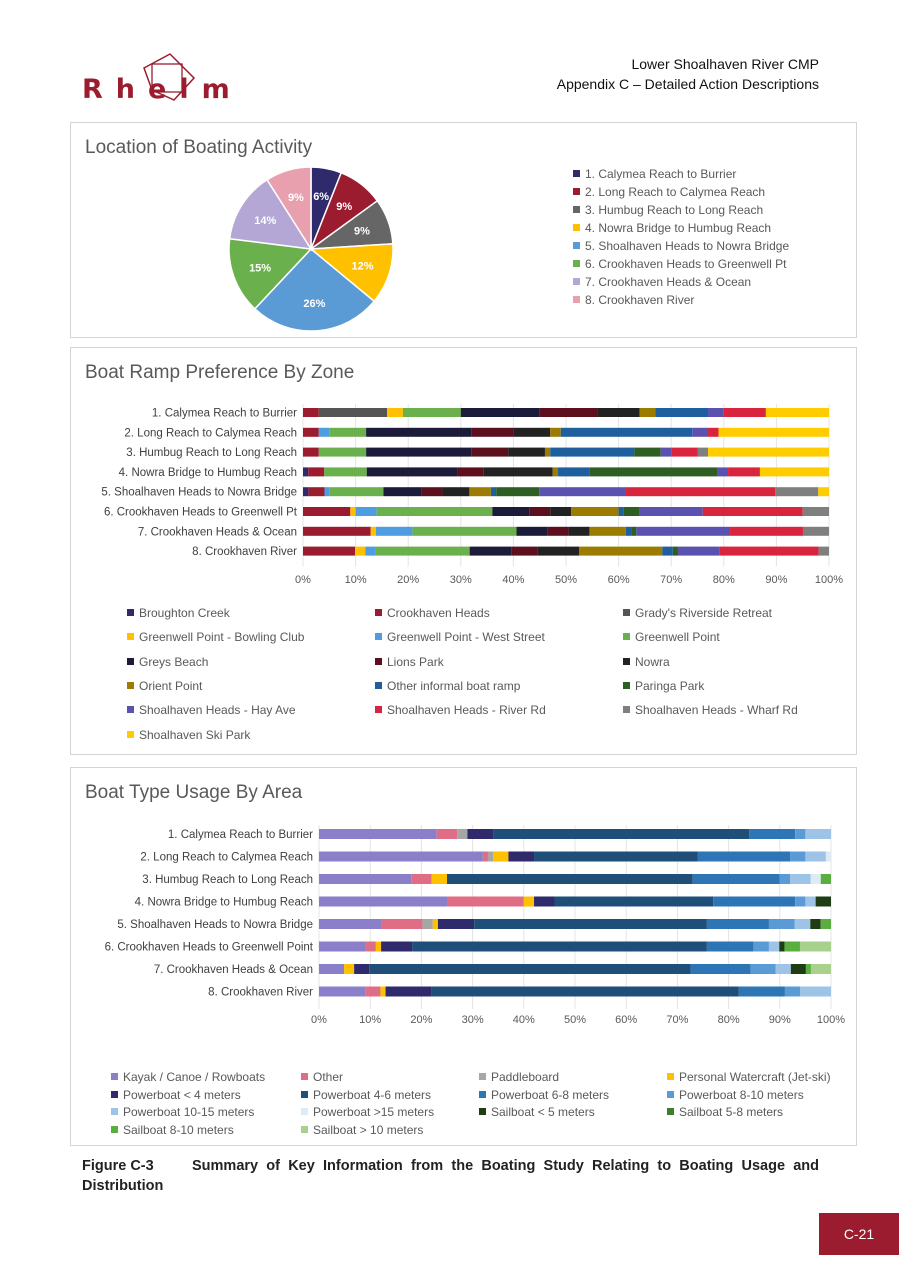 The image size is (899, 1273). What do you see at coordinates (289, 209) in the screenshot?
I see `pie-slice` at bounding box center [289, 209].